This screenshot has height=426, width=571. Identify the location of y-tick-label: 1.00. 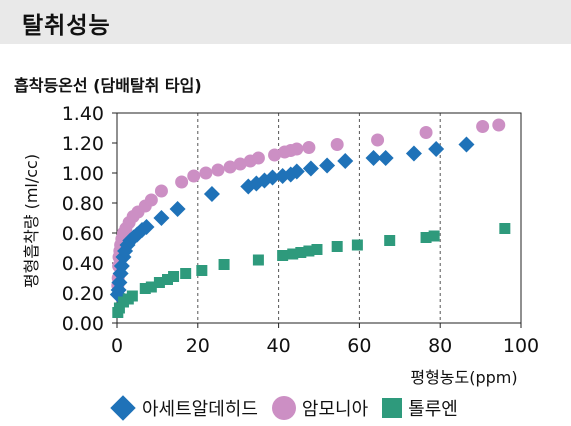
(83, 174).